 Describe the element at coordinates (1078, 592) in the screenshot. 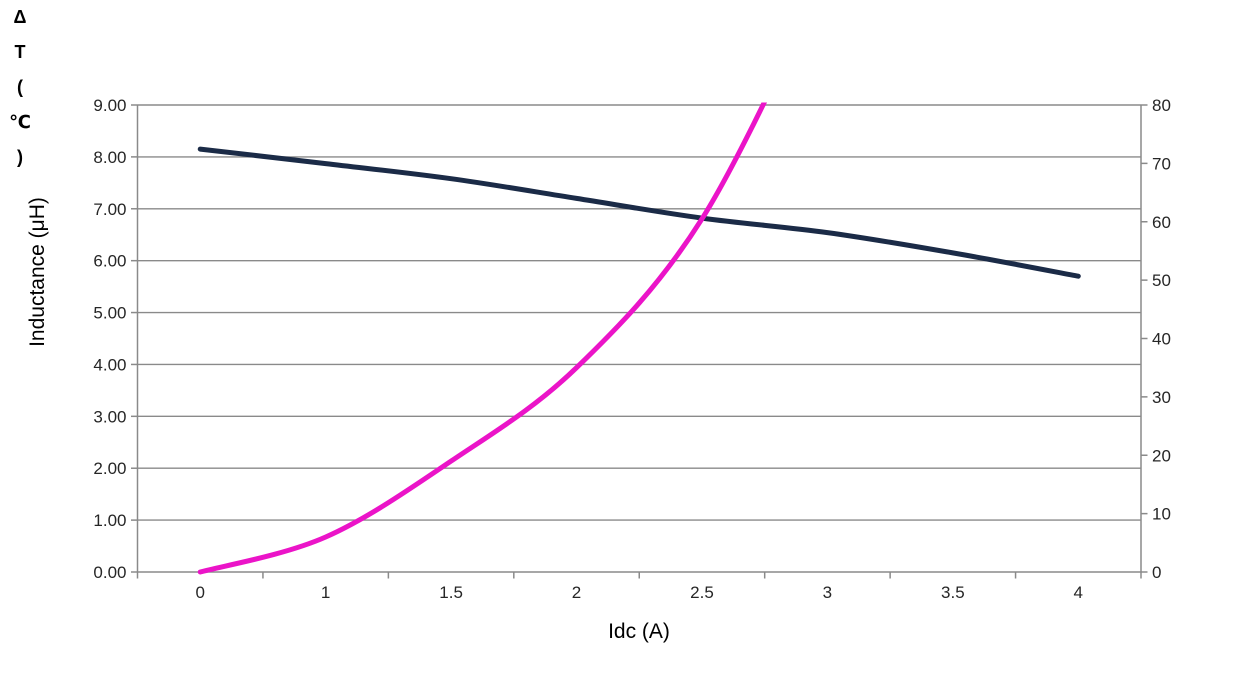

I see `x-axis-tick-label: 4` at that location.